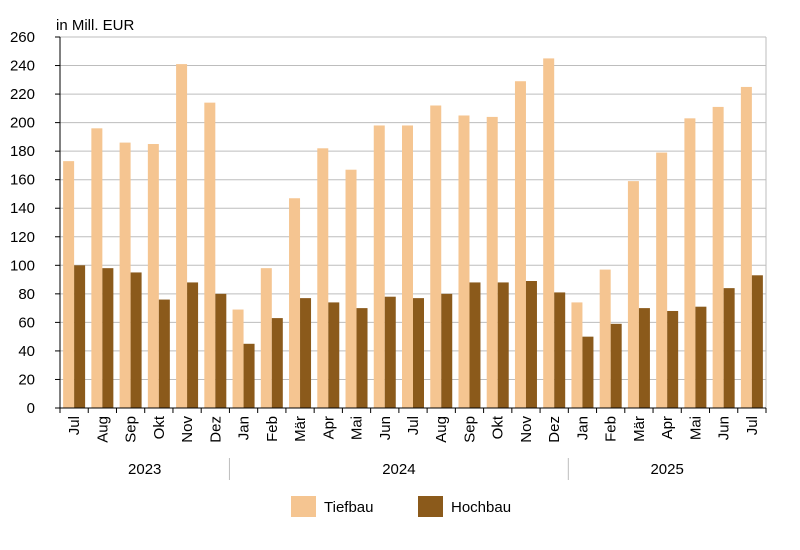  What do you see at coordinates (102, 429) in the screenshot?
I see `x-tick-label: Aug` at bounding box center [102, 429].